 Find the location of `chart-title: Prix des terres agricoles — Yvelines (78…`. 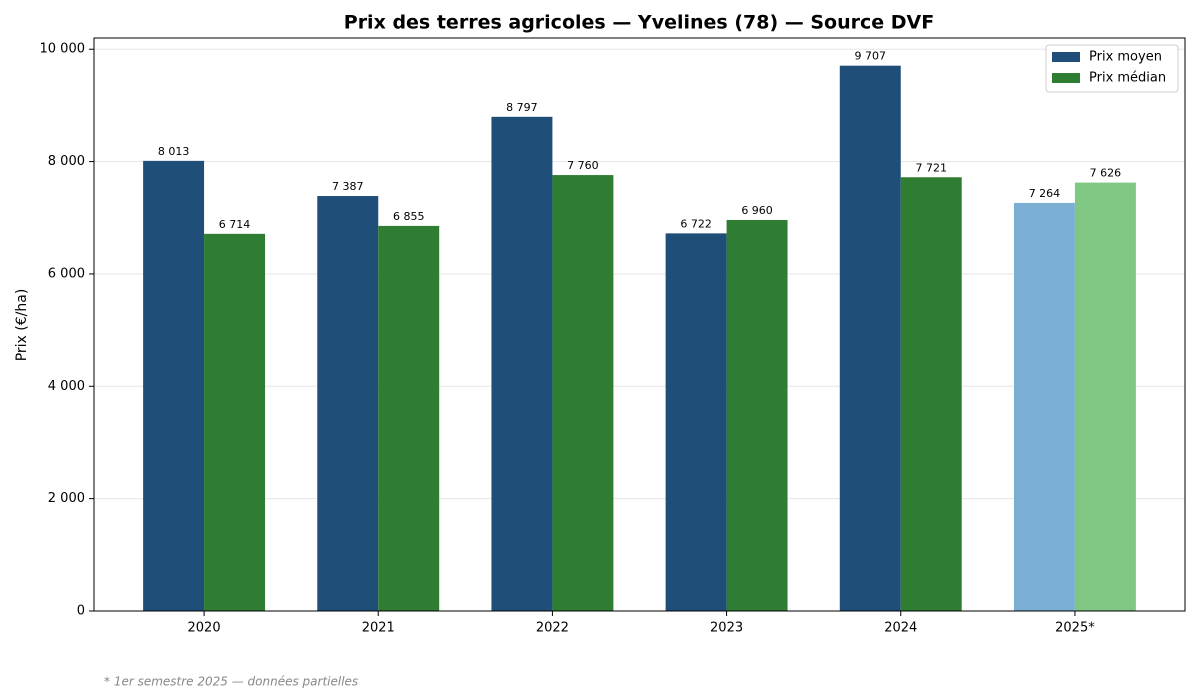

chart-title: Prix des terres agricoles — Yvelines (78… is located at coordinates (639, 23).